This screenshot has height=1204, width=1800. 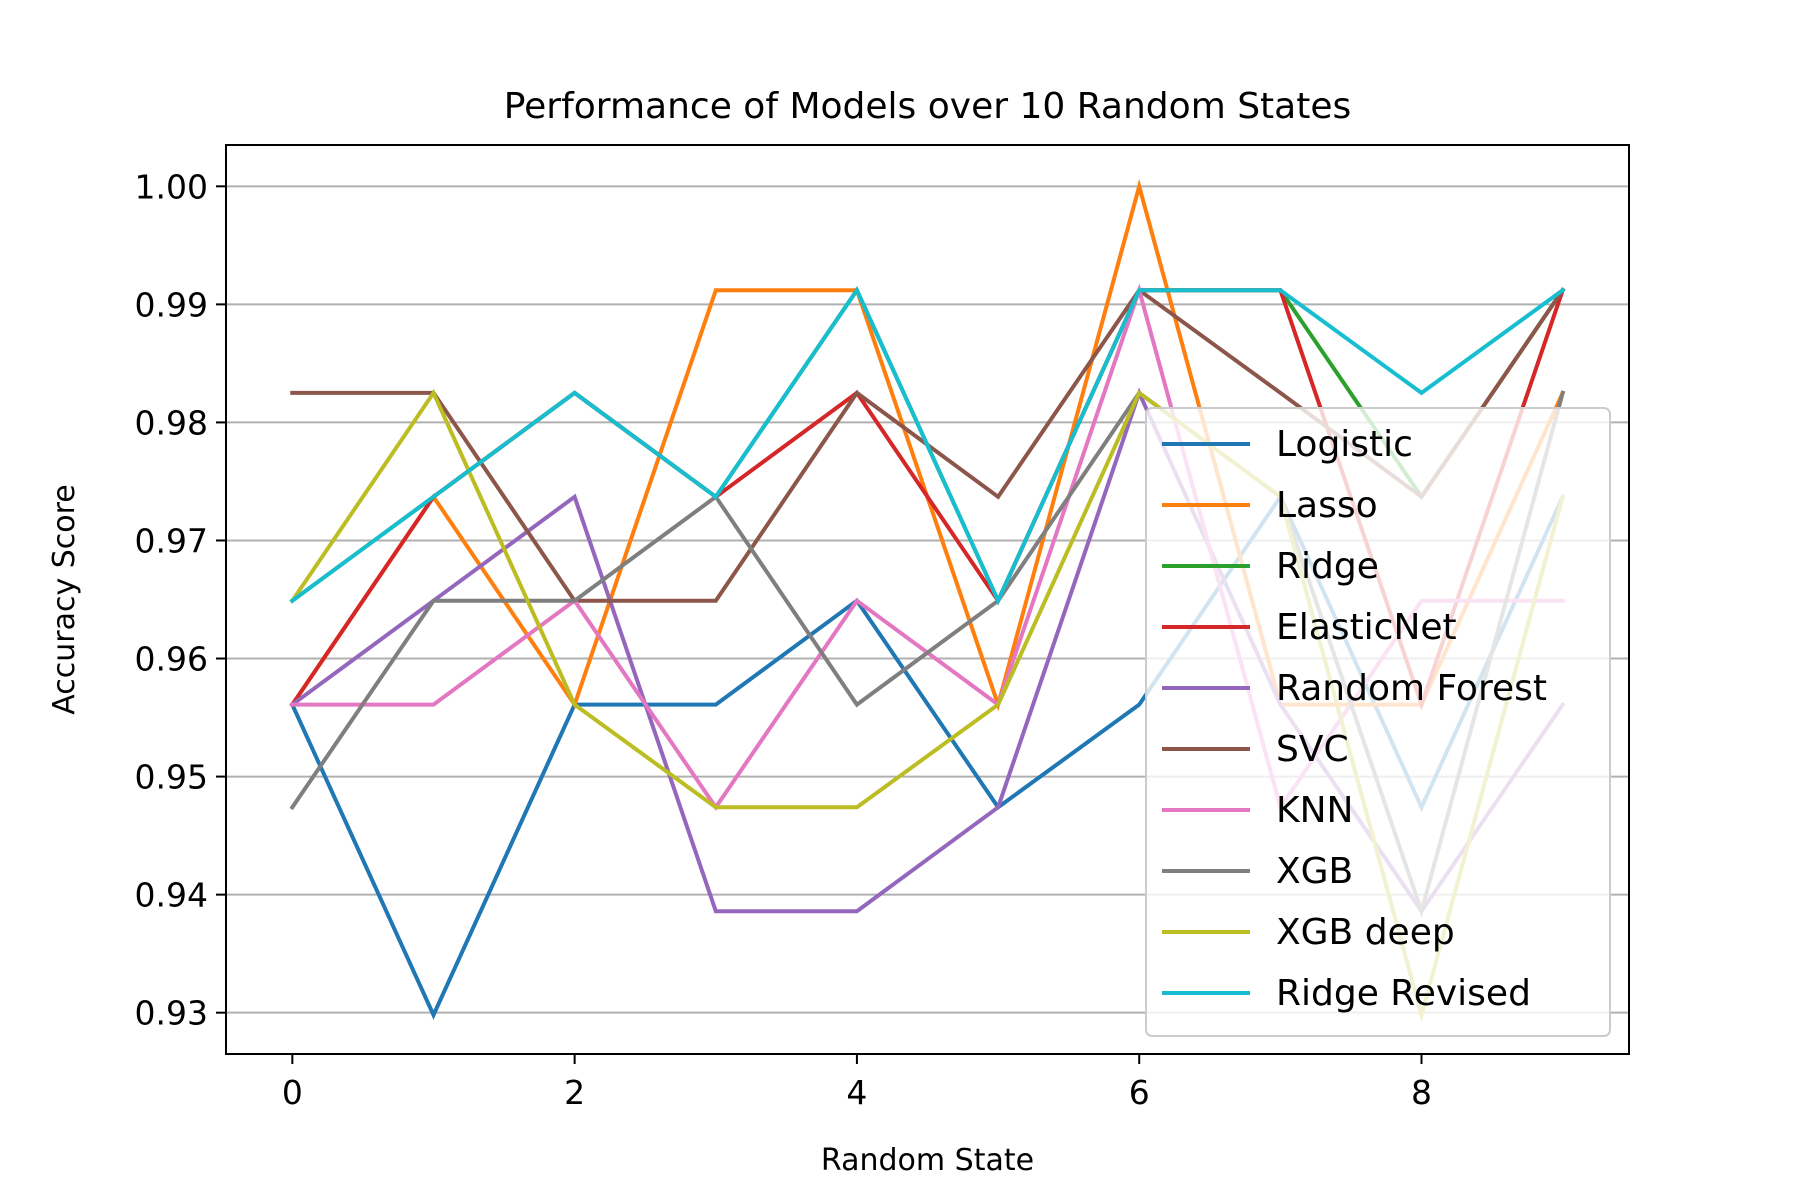 What do you see at coordinates (171, 895) in the screenshot?
I see `y-tick-label: 0.94` at bounding box center [171, 895].